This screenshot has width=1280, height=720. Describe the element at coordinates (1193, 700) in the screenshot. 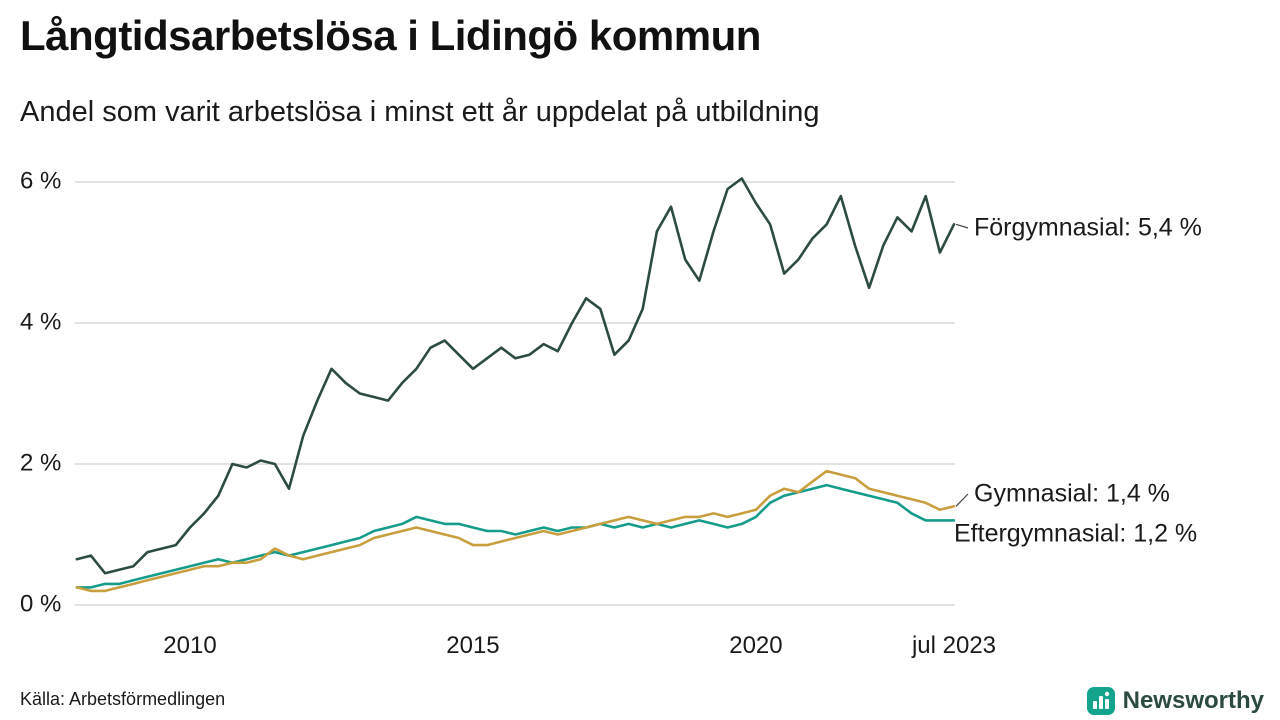

I see `newsworthy-wordmark: Newsworthy` at that location.